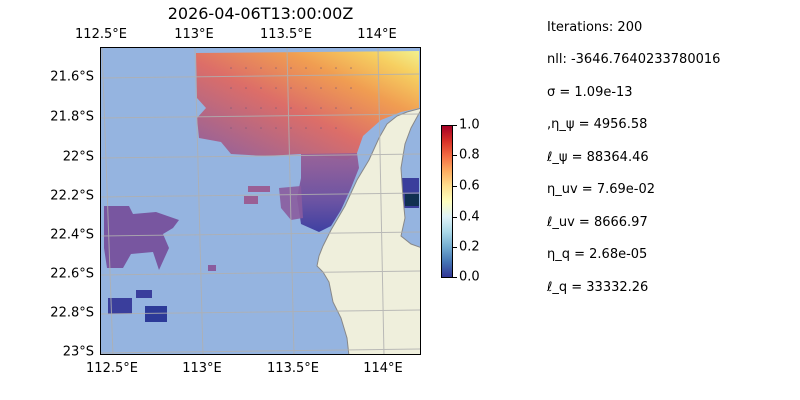 Image resolution: width=800 pixels, height=400 pixels. What do you see at coordinates (286, 34) in the screenshot?
I see `top-tick-label: 113.5°E` at bounding box center [286, 34].